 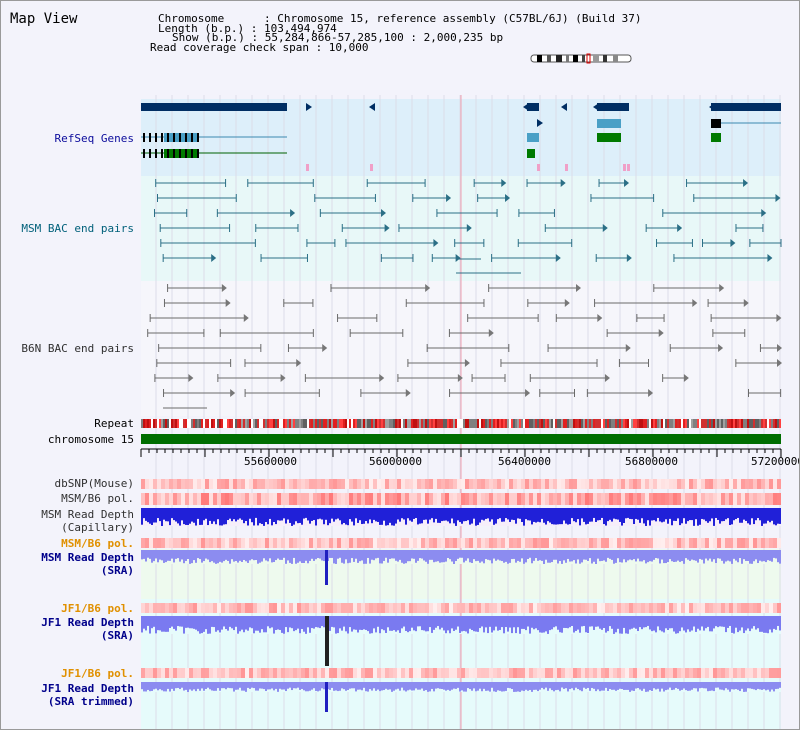 What do you see at coordinates (582, 59) in the screenshot?
I see `chromosome-ideogram` at bounding box center [582, 59].